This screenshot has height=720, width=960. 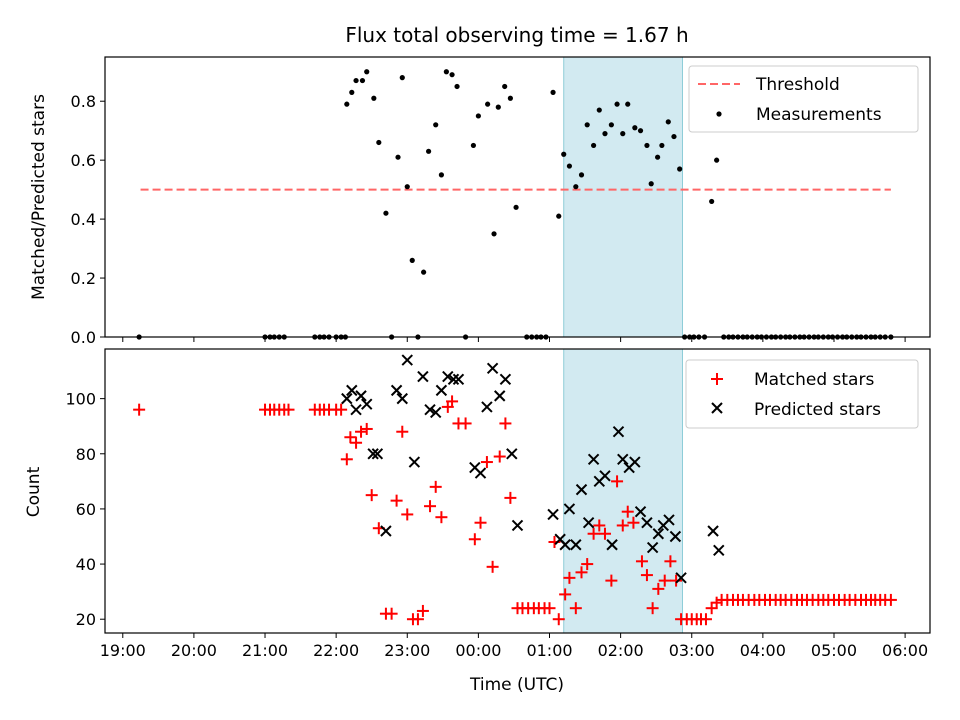 What do you see at coordinates (717, 408) in the screenshot?
I see `legend-predicted-swatch` at bounding box center [717, 408].